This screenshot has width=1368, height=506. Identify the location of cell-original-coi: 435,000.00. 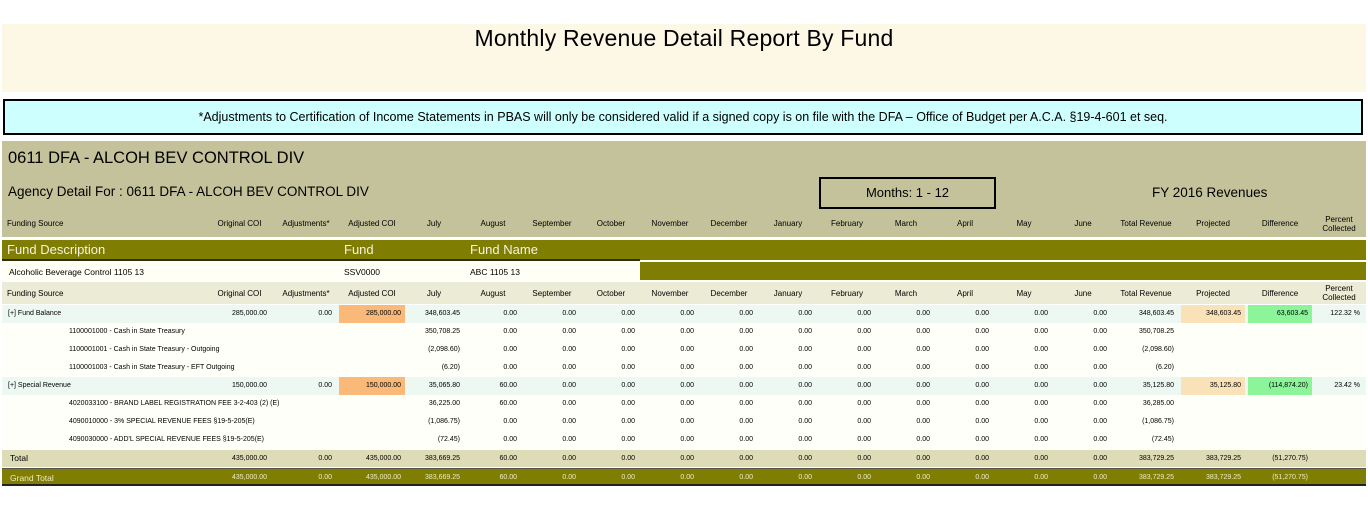
(249, 458).